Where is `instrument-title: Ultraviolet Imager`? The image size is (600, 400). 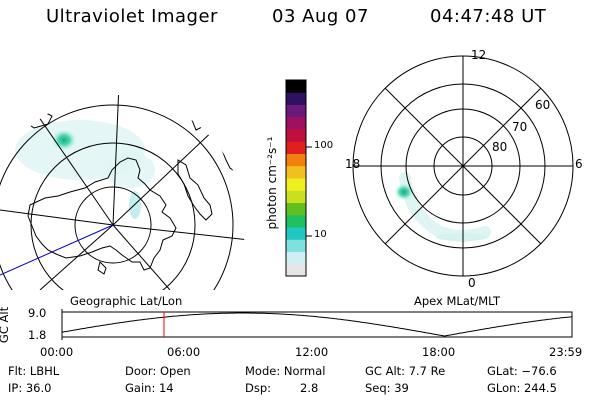
instrument-title: Ultraviolet Imager is located at coordinates (132, 16).